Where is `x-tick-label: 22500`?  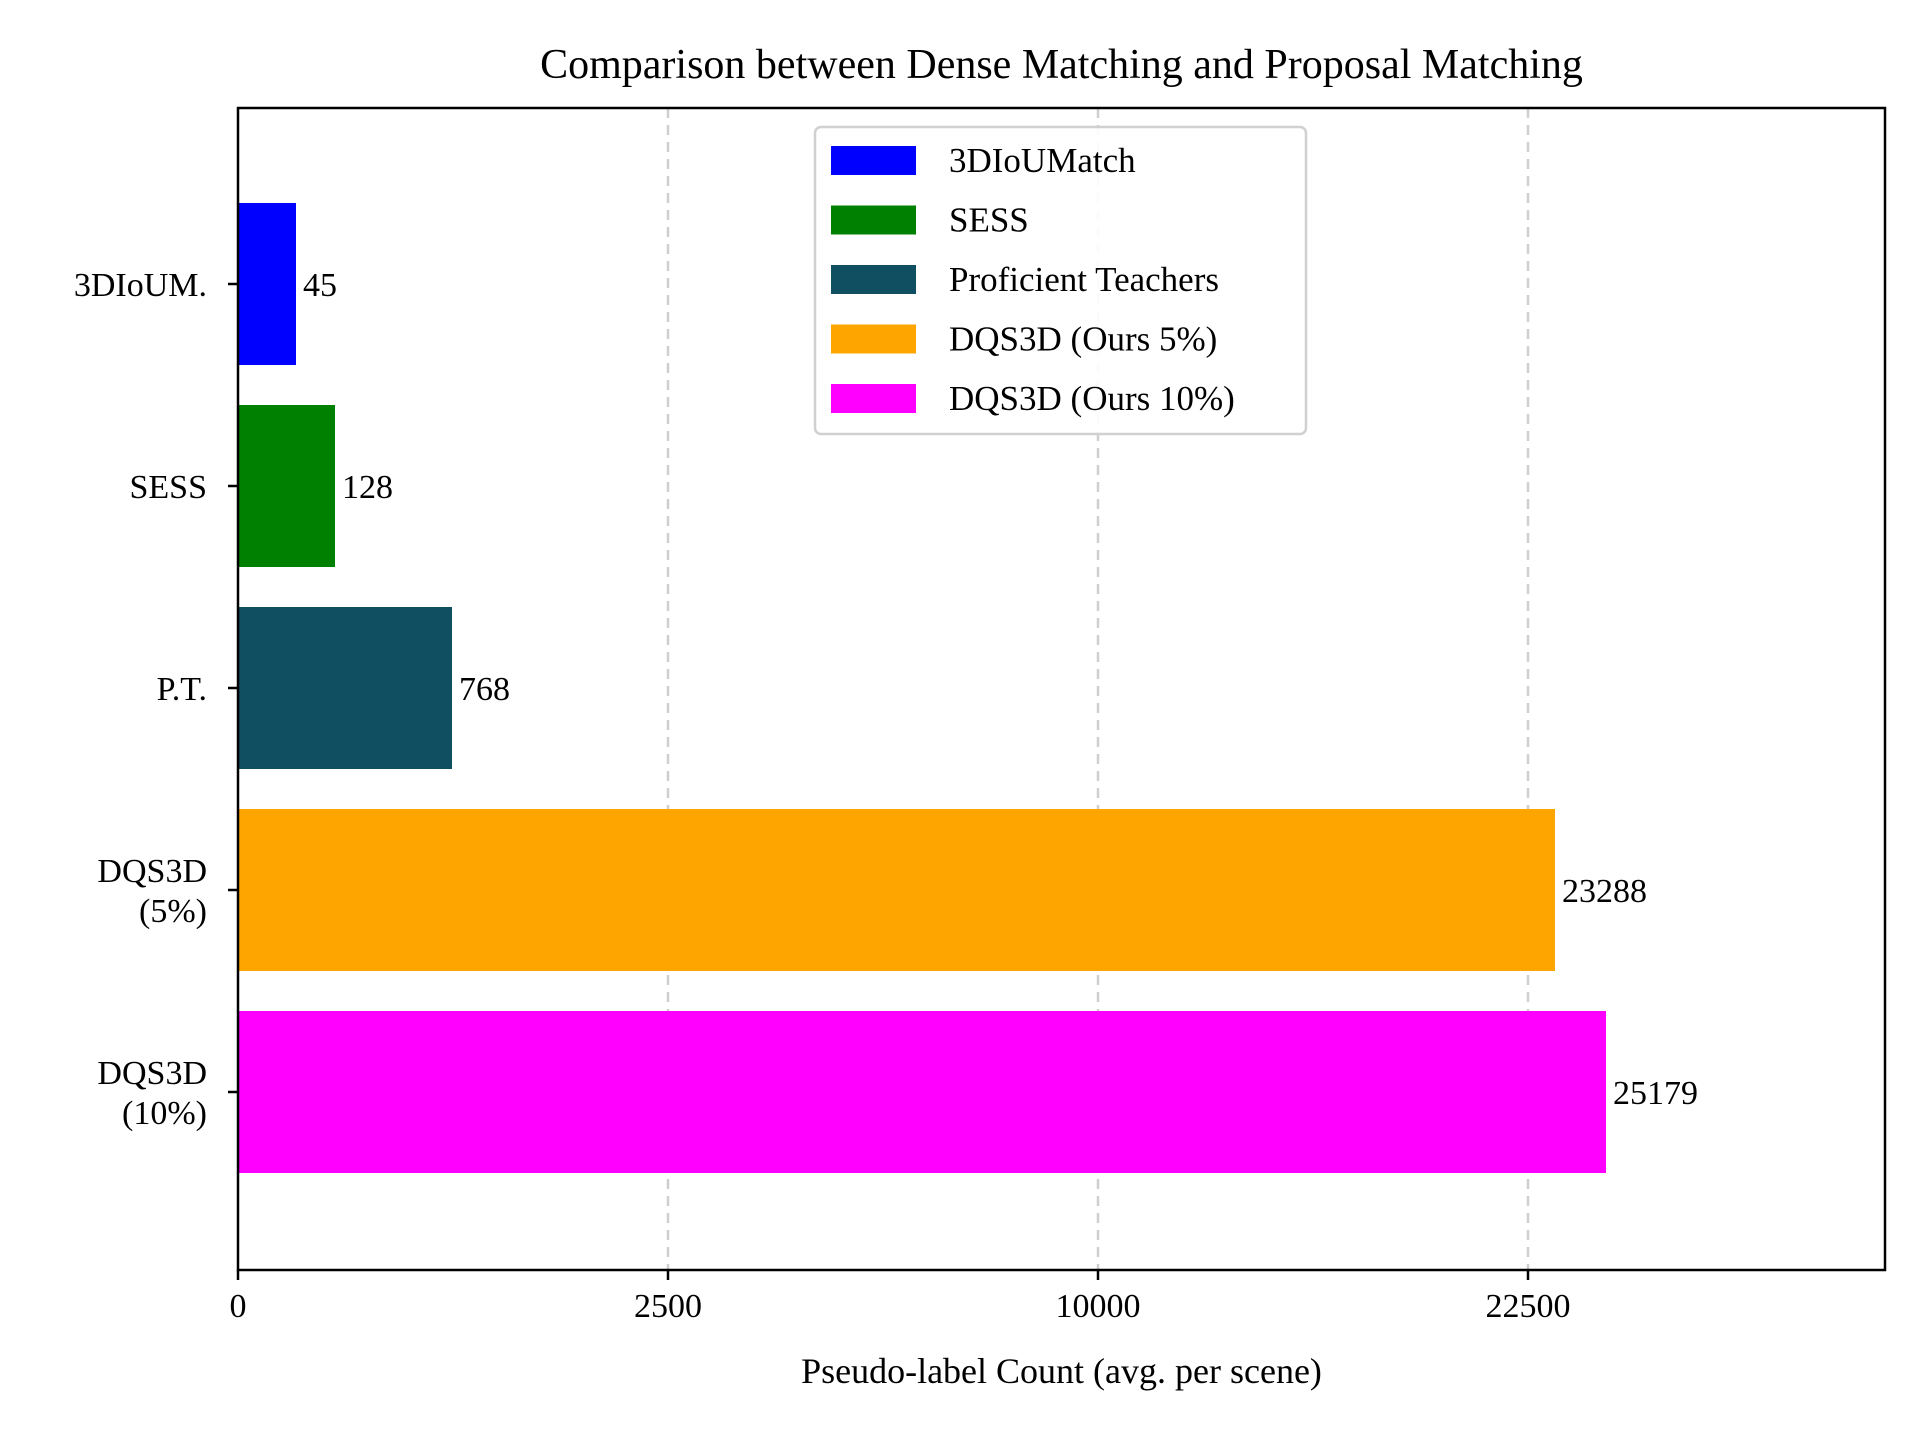
x-tick-label: 22500 is located at coordinates (1528, 1306).